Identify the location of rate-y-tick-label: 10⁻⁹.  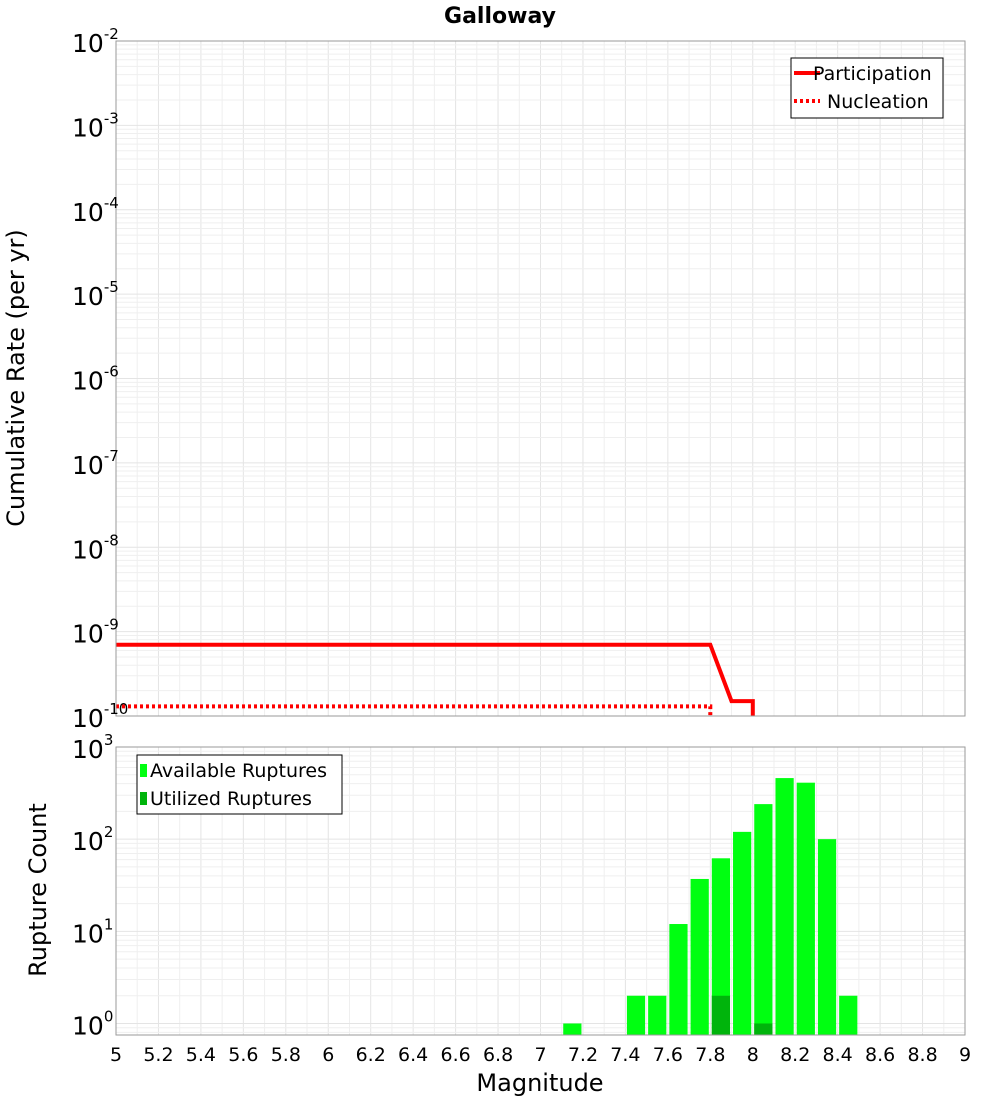
(95, 632).